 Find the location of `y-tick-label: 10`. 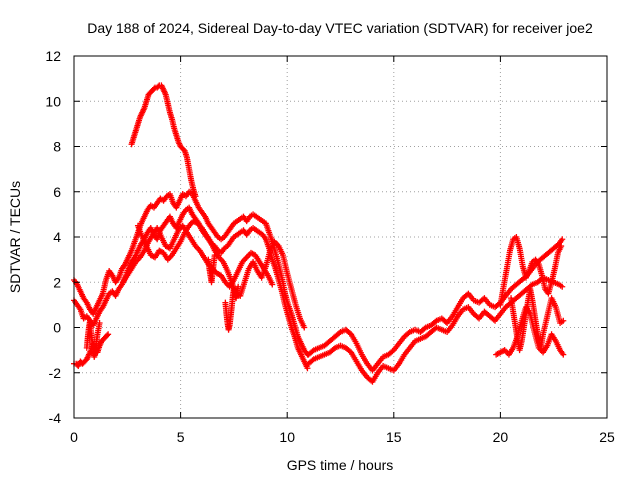

y-tick-label: 10 is located at coordinates (53, 101).